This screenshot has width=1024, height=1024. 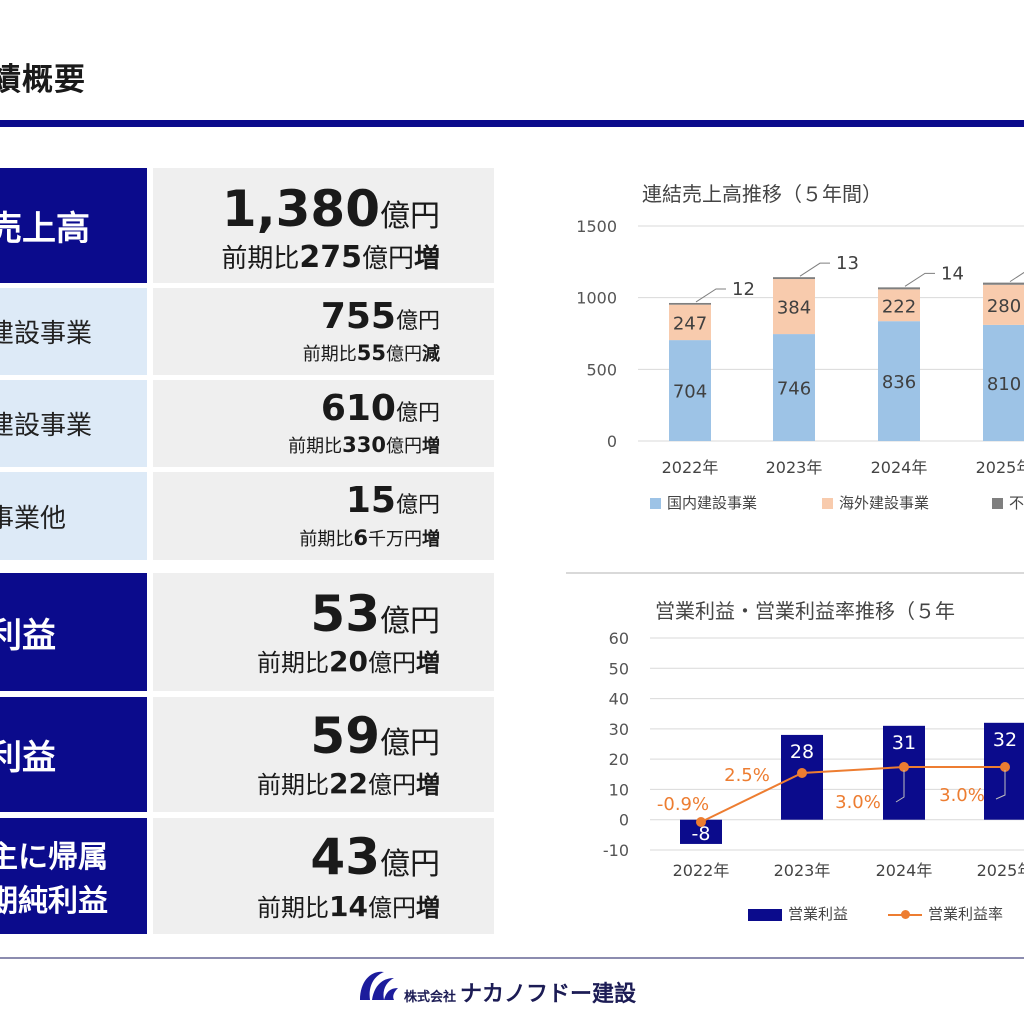 I want to click on legend-entry: 海外建設事業, so click(x=875, y=502).